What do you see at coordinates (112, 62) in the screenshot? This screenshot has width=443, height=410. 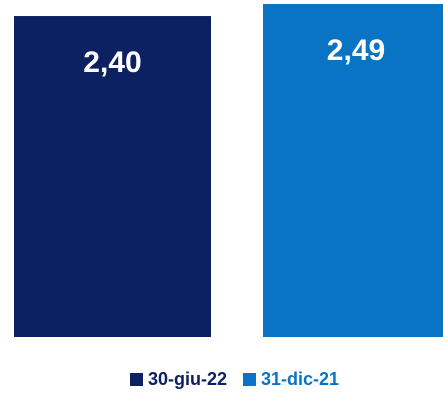 I see `bar-value-label-30-giu-22: 2,40` at bounding box center [112, 62].